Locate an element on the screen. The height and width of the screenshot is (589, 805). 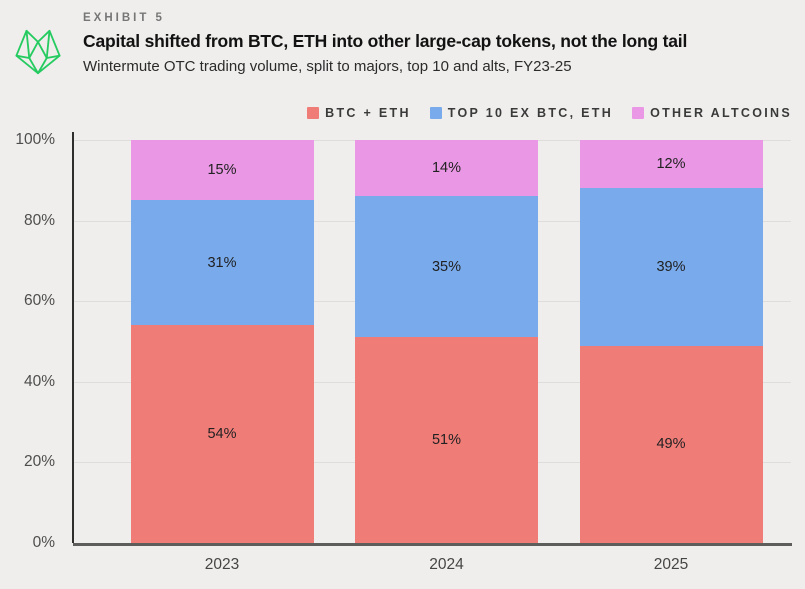
bar-segment: 15% is located at coordinates (222, 170).